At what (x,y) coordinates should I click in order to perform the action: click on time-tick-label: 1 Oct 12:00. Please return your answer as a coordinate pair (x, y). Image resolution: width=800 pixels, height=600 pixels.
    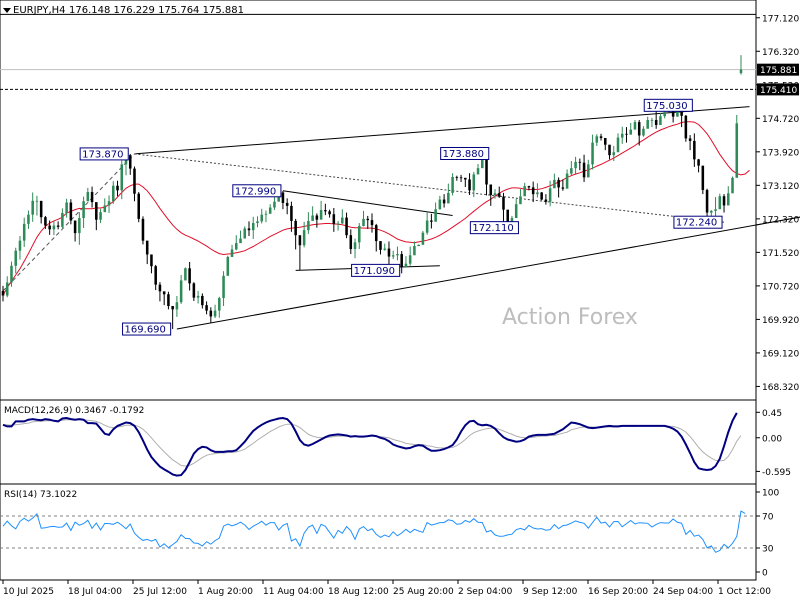
    Looking at the image, I should click on (744, 592).